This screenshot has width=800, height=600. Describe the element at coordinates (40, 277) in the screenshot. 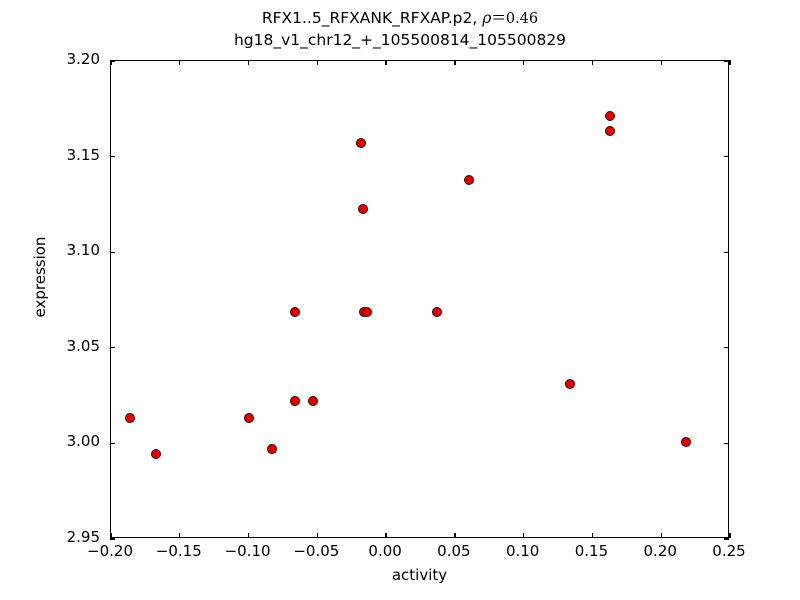

I see `y-axis-label: expression` at that location.